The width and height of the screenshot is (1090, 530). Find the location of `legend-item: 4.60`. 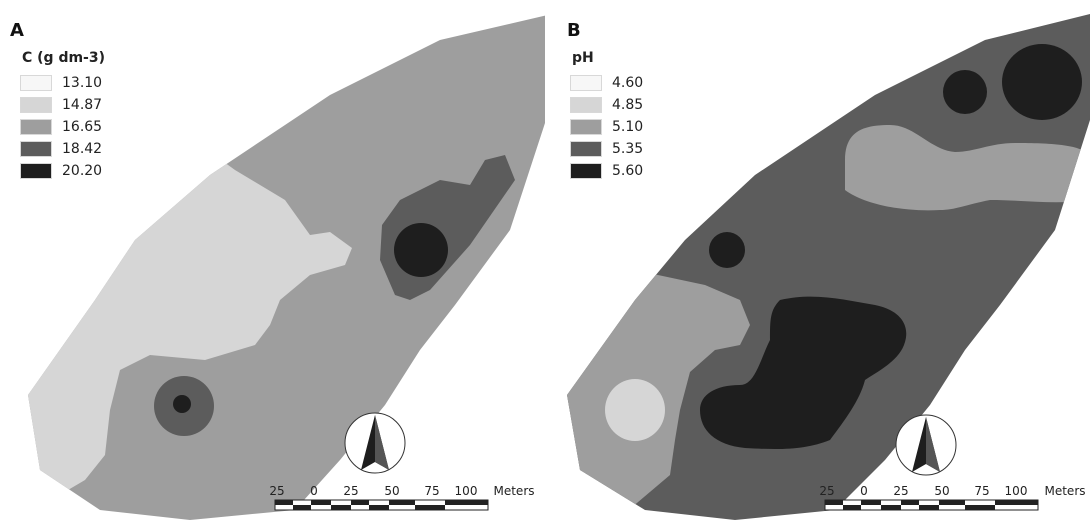

legend-item: 4.60 is located at coordinates (606, 83).